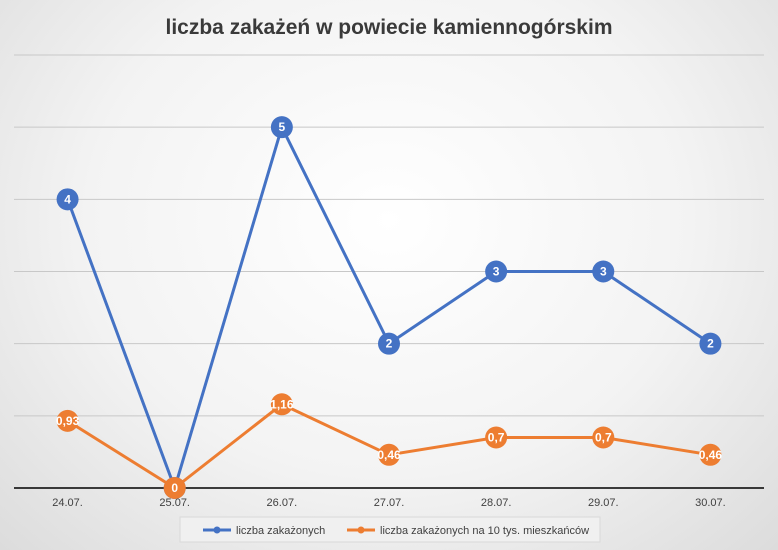 This screenshot has height=550, width=778. I want to click on legend-label: liczba zakażonych, so click(280, 531).